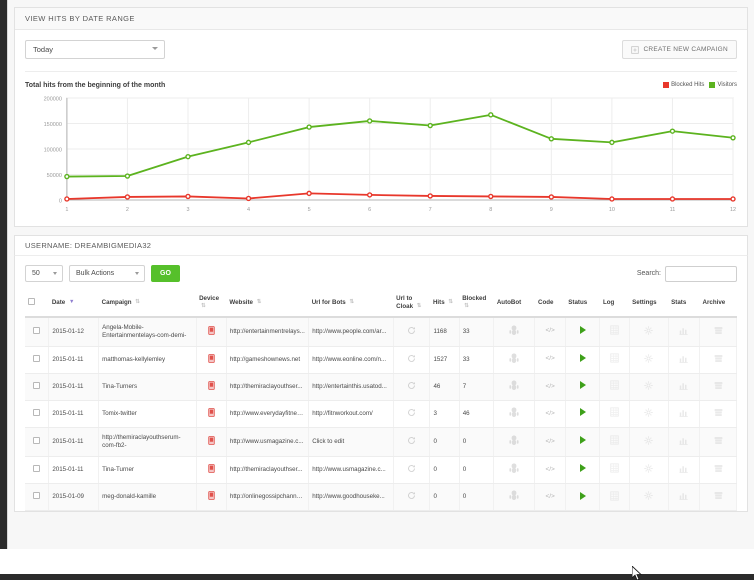 This screenshot has width=754, height=580. Describe the element at coordinates (44, 273) in the screenshot. I see `page-size-select: 50` at that location.